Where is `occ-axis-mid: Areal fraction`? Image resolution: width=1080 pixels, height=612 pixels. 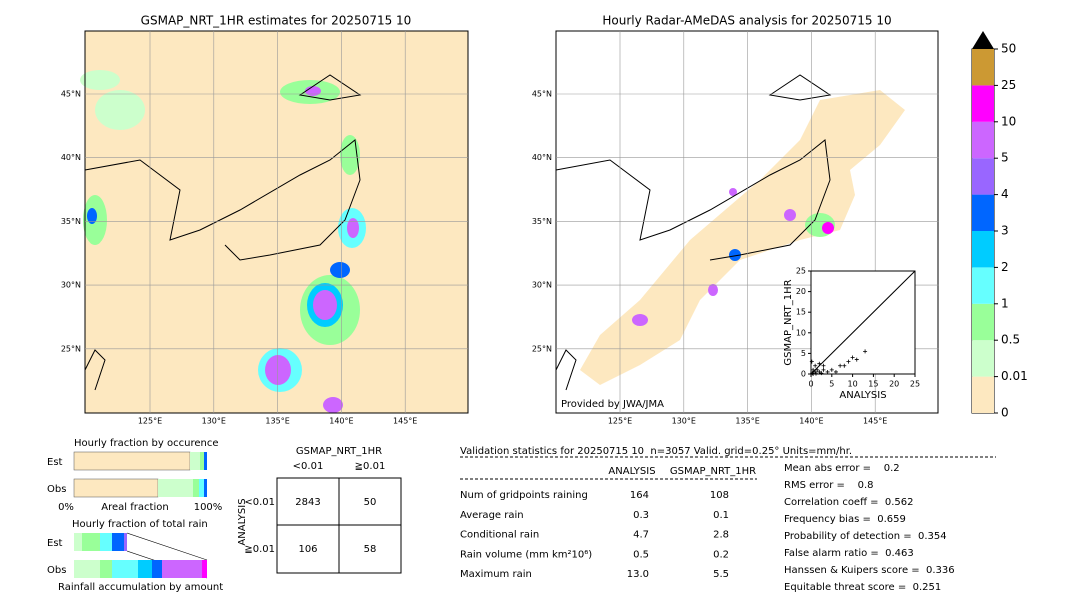 occ-axis-mid: Areal fraction is located at coordinates (134, 507).